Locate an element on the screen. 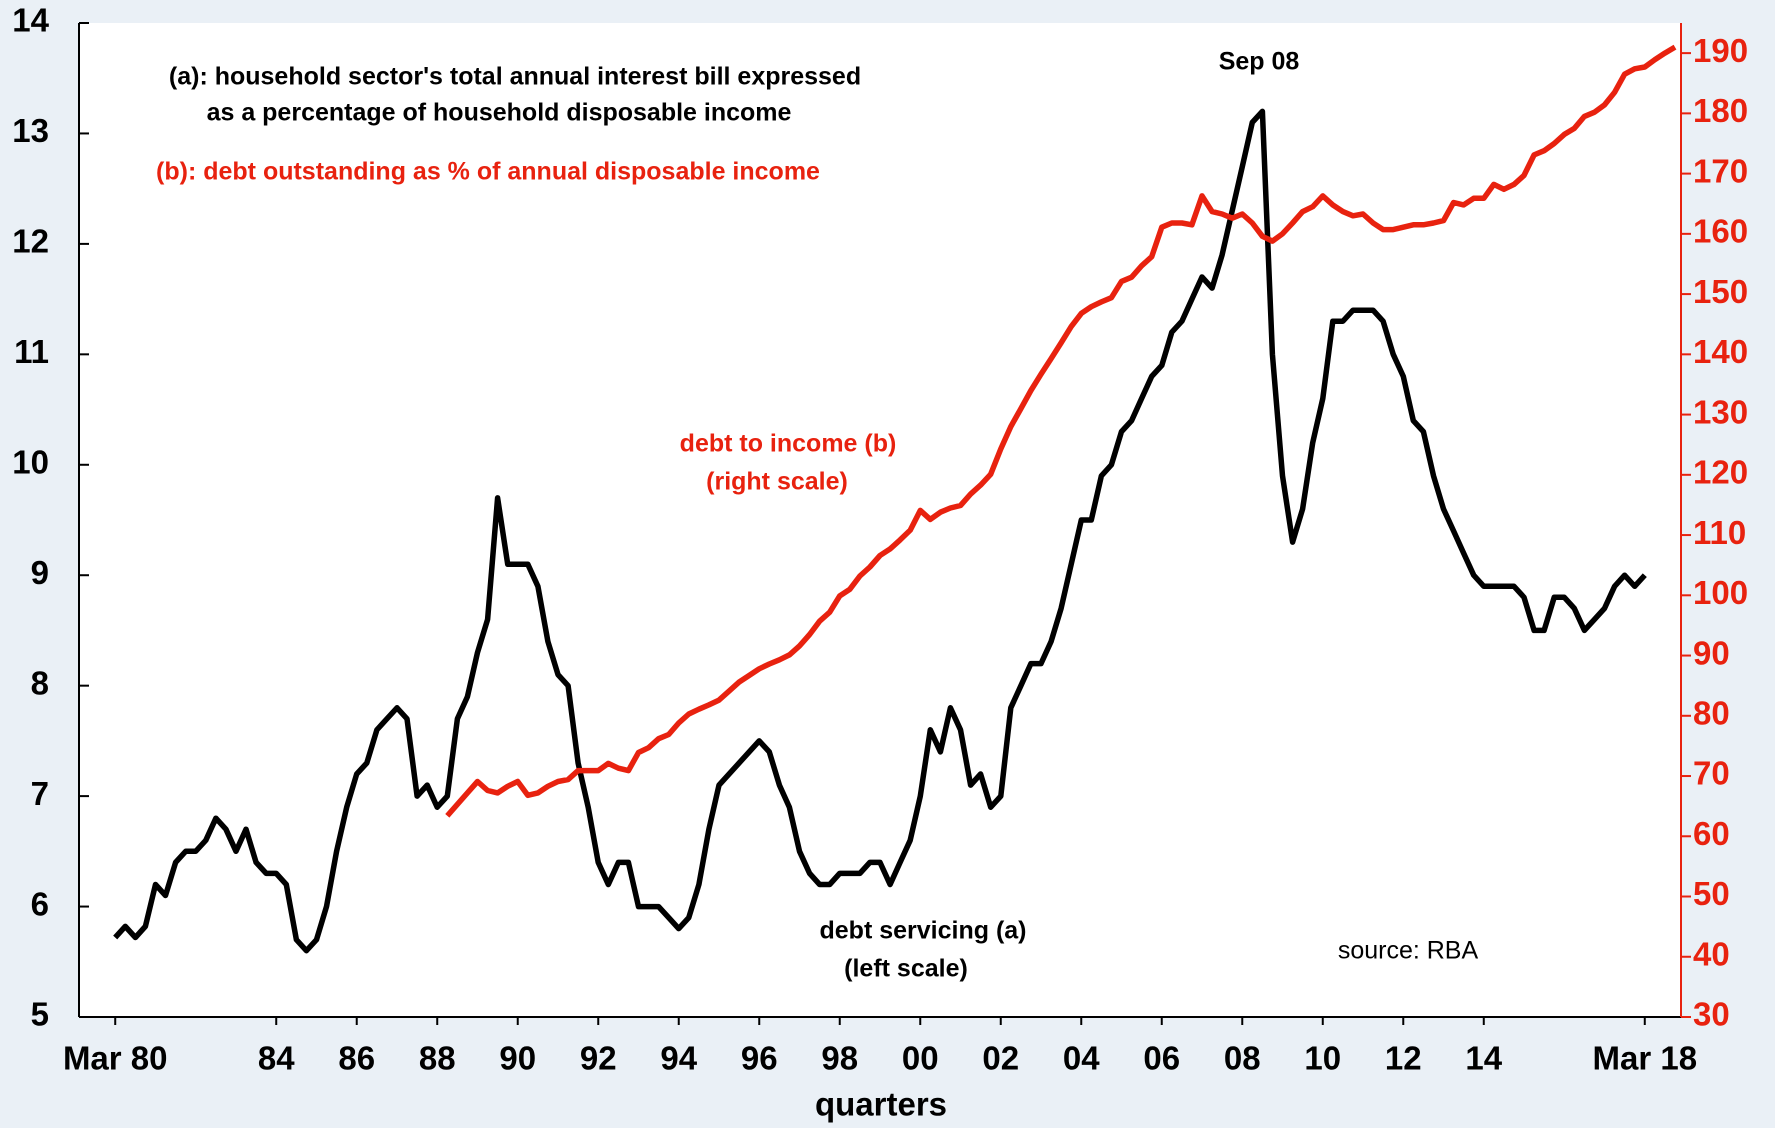 This screenshot has height=1128, width=1775. y2-tick-label: 110 is located at coordinates (1719, 532).